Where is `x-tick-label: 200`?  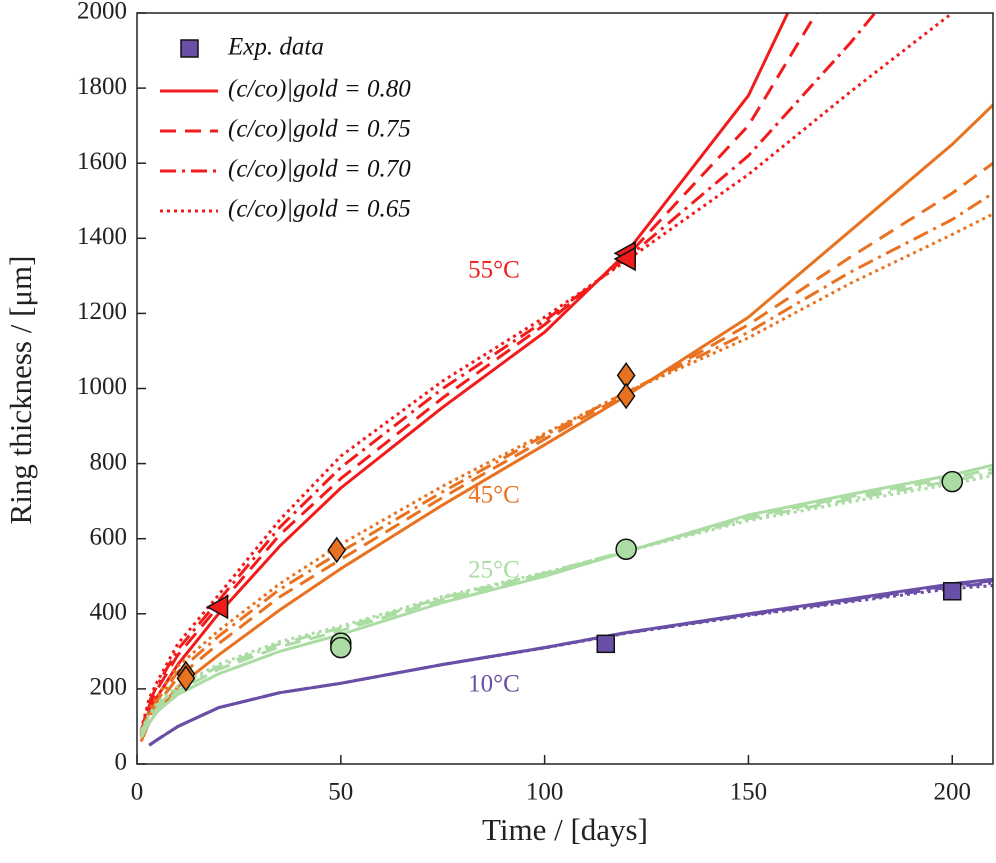 x-tick-label: 200 is located at coordinates (952, 792).